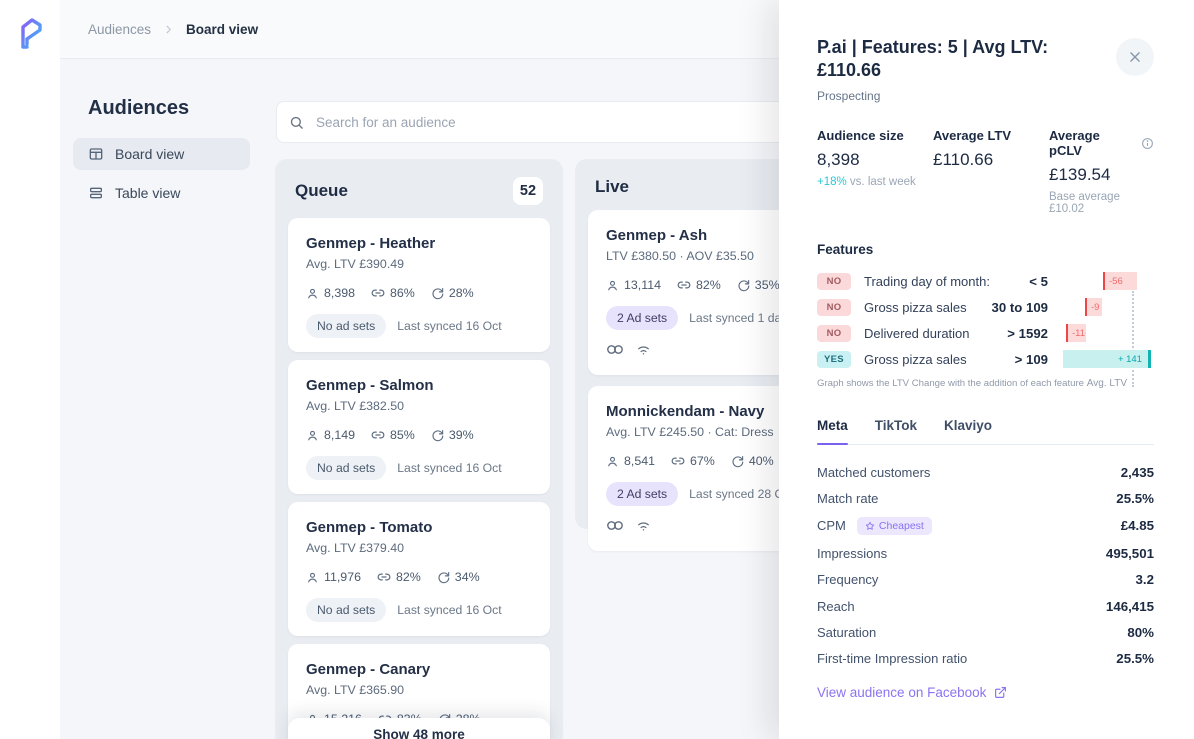 This screenshot has height=739, width=1194. I want to click on feature-value: < 5, so click(1038, 281).